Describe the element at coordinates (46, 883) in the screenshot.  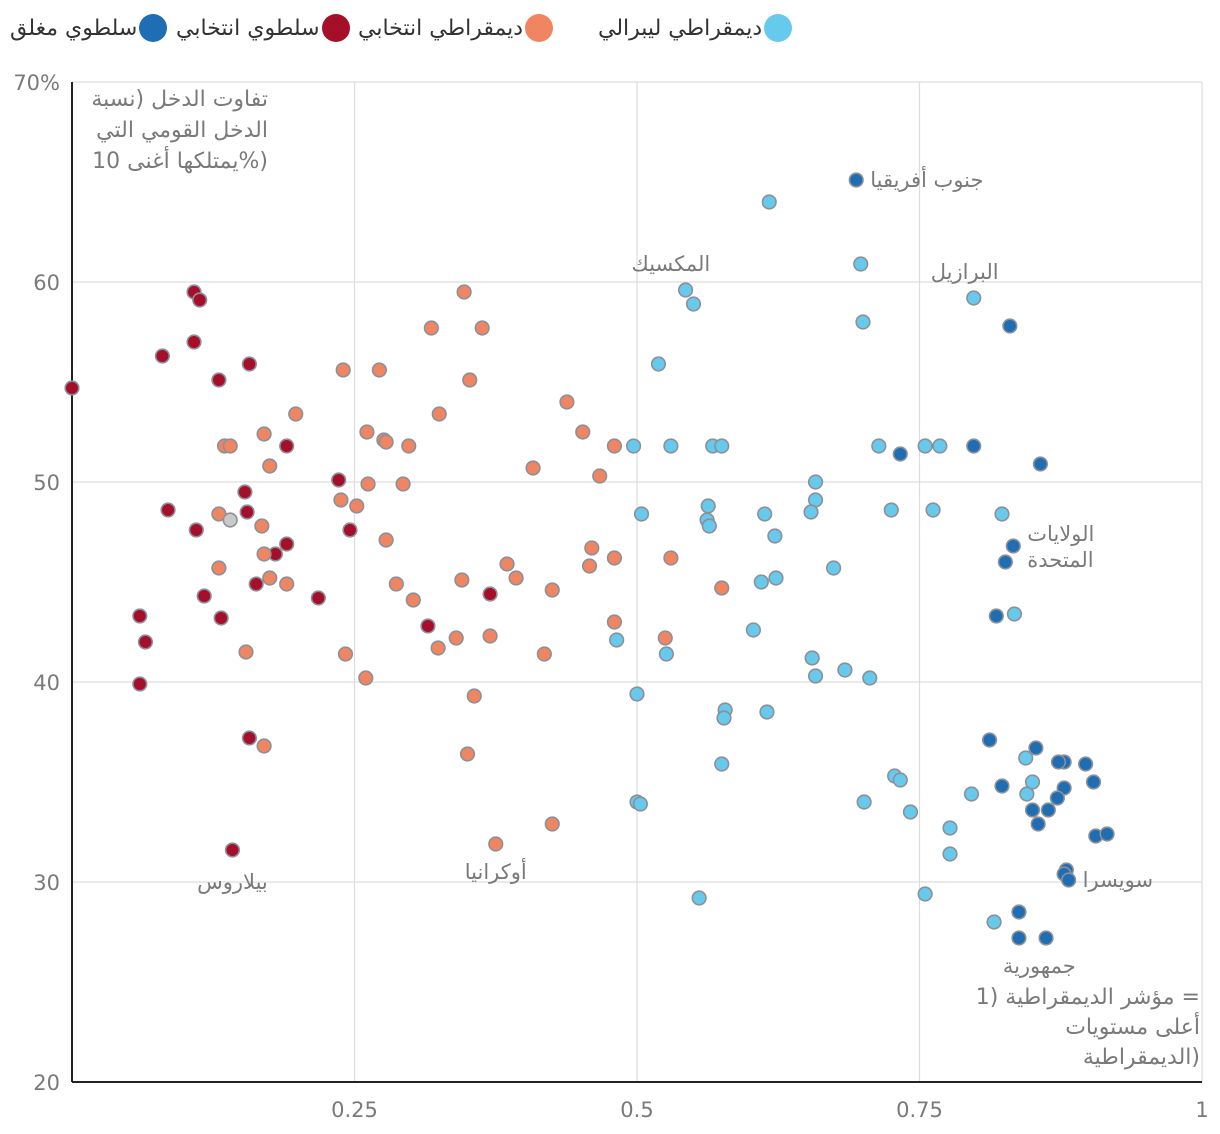
I see `y-tick-label: 30` at that location.